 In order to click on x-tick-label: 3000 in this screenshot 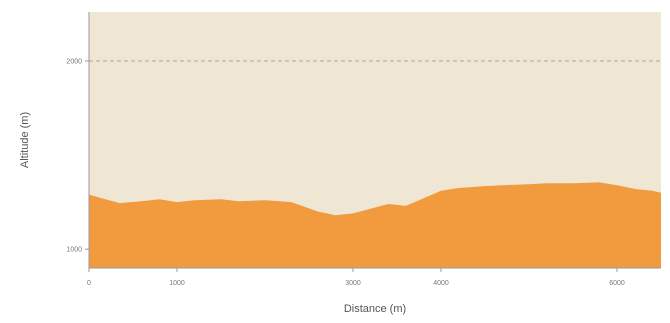, I will do `click(353, 283)`.